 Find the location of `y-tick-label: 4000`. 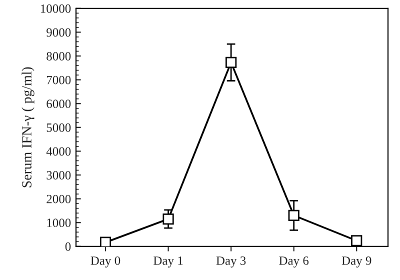

y-tick-label: 4000 is located at coordinates (58, 151).